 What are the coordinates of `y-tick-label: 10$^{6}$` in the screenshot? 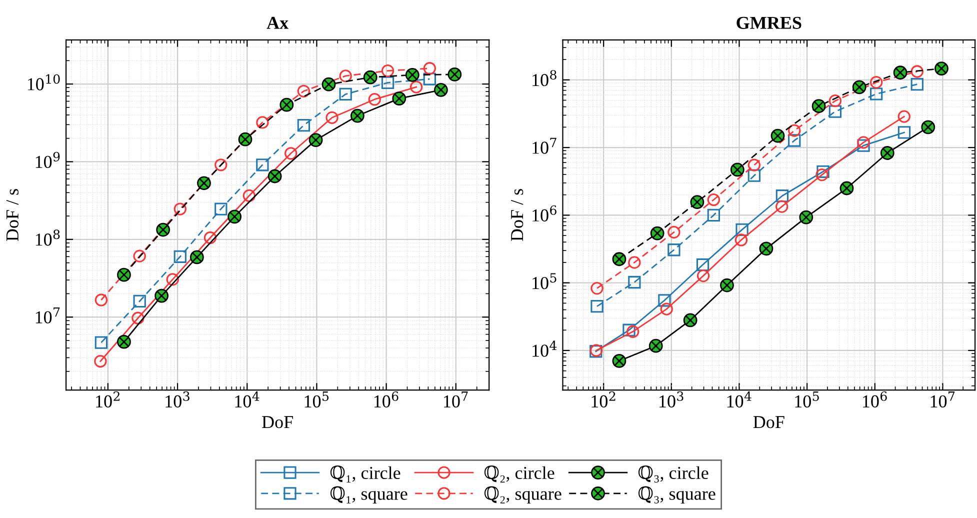 It's located at (544, 213).